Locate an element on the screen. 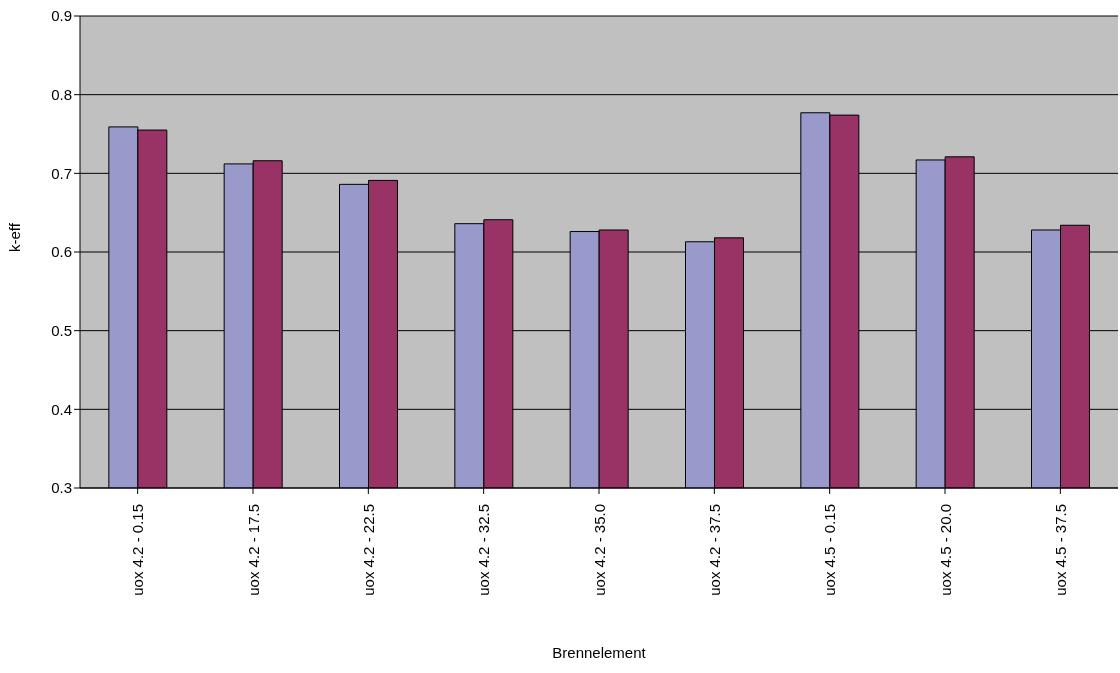 The width and height of the screenshot is (1120, 673). y-tick-label: 0.7 is located at coordinates (61, 173).